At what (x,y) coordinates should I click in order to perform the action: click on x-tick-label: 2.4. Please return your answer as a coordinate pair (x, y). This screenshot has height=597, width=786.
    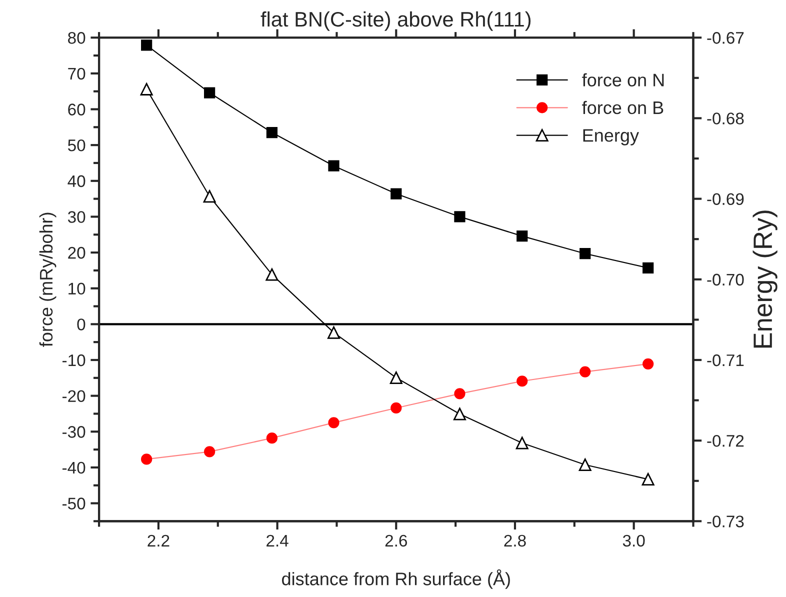
    Looking at the image, I should click on (277, 540).